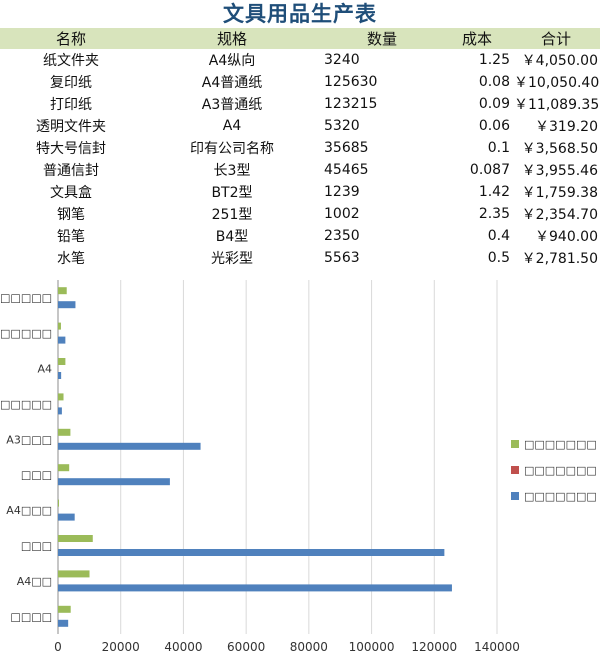 This screenshot has width=600, height=655. Describe the element at coordinates (232, 171) in the screenshot. I see `cell-spec: 长3型` at that location.